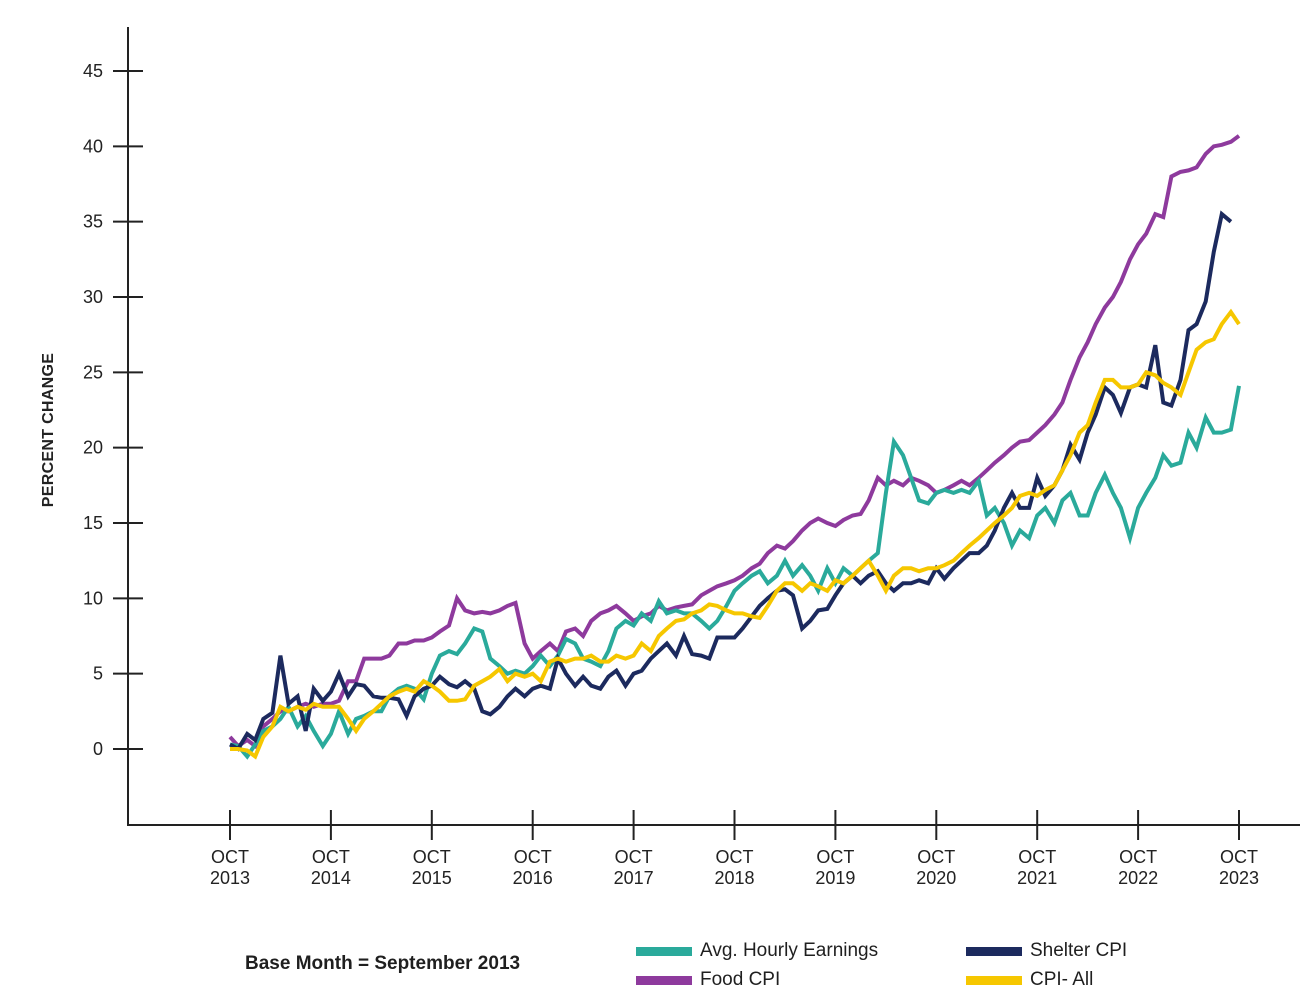 The height and width of the screenshot is (1000, 1300). Describe the element at coordinates (93, 222) in the screenshot. I see `y-tick-label: 35` at that location.